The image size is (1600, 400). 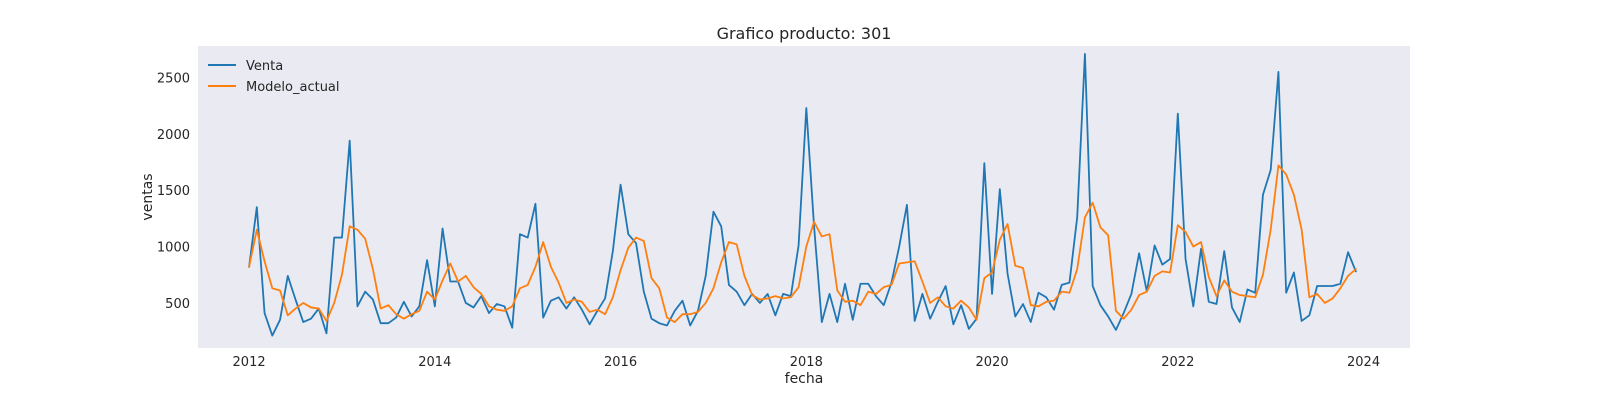 What do you see at coordinates (173, 248) in the screenshot?
I see `y-tick-label: 1000` at bounding box center [173, 248].